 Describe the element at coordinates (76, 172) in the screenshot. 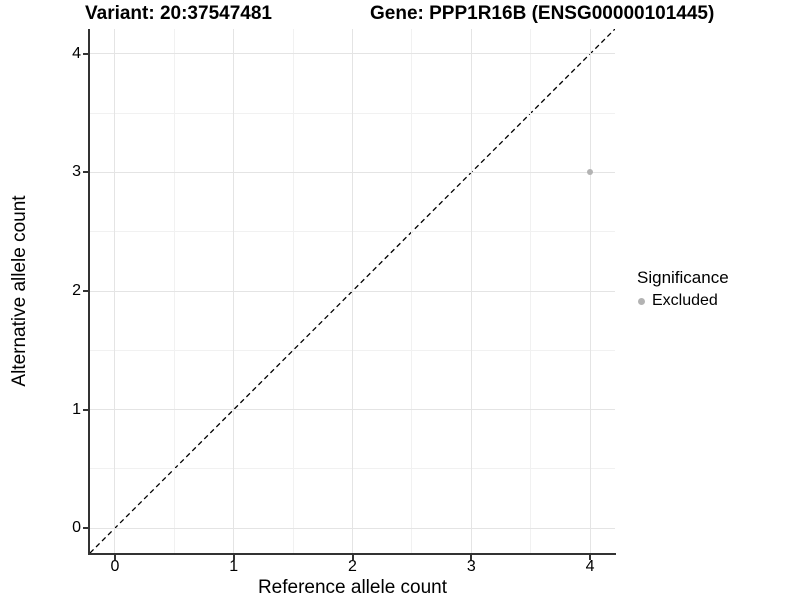

I see `y-tick-label: 3` at that location.